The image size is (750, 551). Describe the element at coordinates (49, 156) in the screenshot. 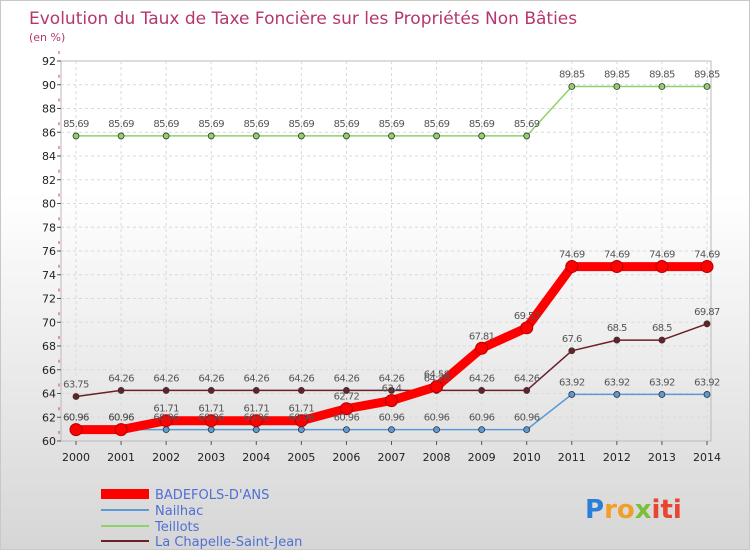

I see `y-tick-label: 84` at that location.